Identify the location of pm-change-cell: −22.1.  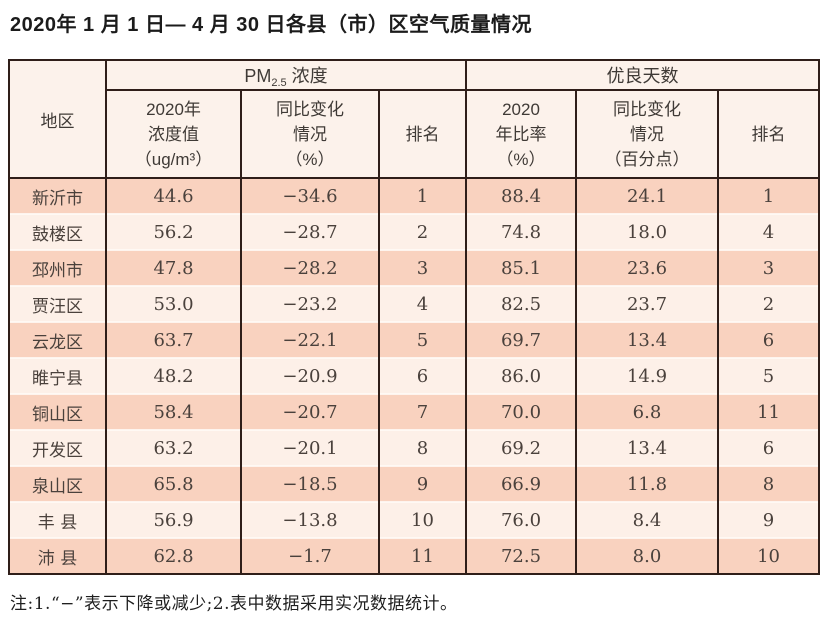
(310, 339).